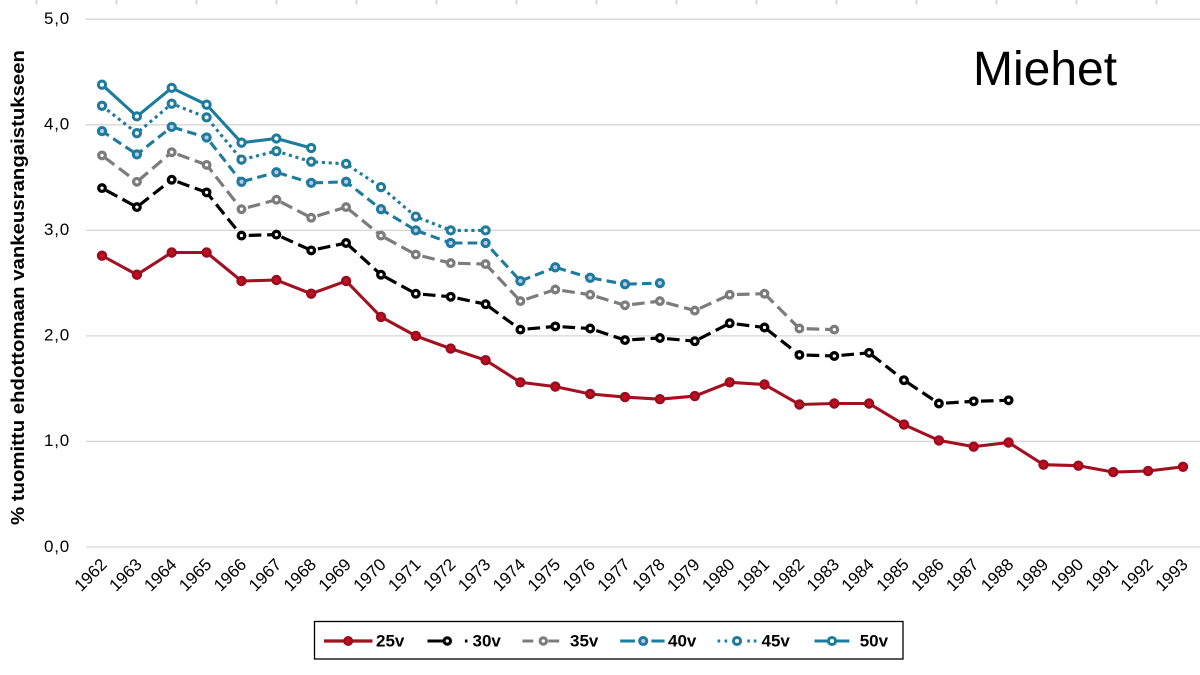 Image resolution: width=1200 pixels, height=675 pixels. I want to click on svg-text: 45v, so click(776, 641).